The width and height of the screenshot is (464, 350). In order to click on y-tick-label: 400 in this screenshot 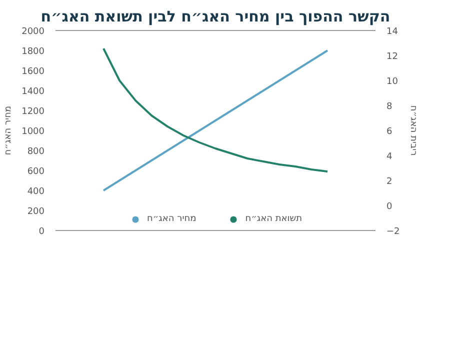, I will do `click(36, 192)`.